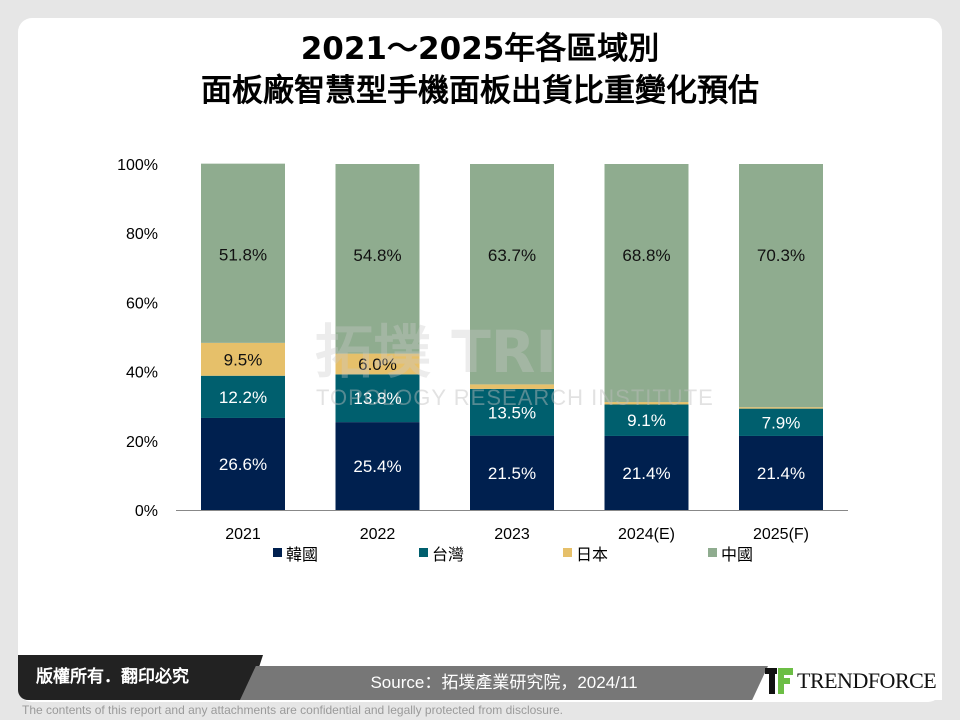  I want to click on trendforce-logo-icon, so click(779, 681).